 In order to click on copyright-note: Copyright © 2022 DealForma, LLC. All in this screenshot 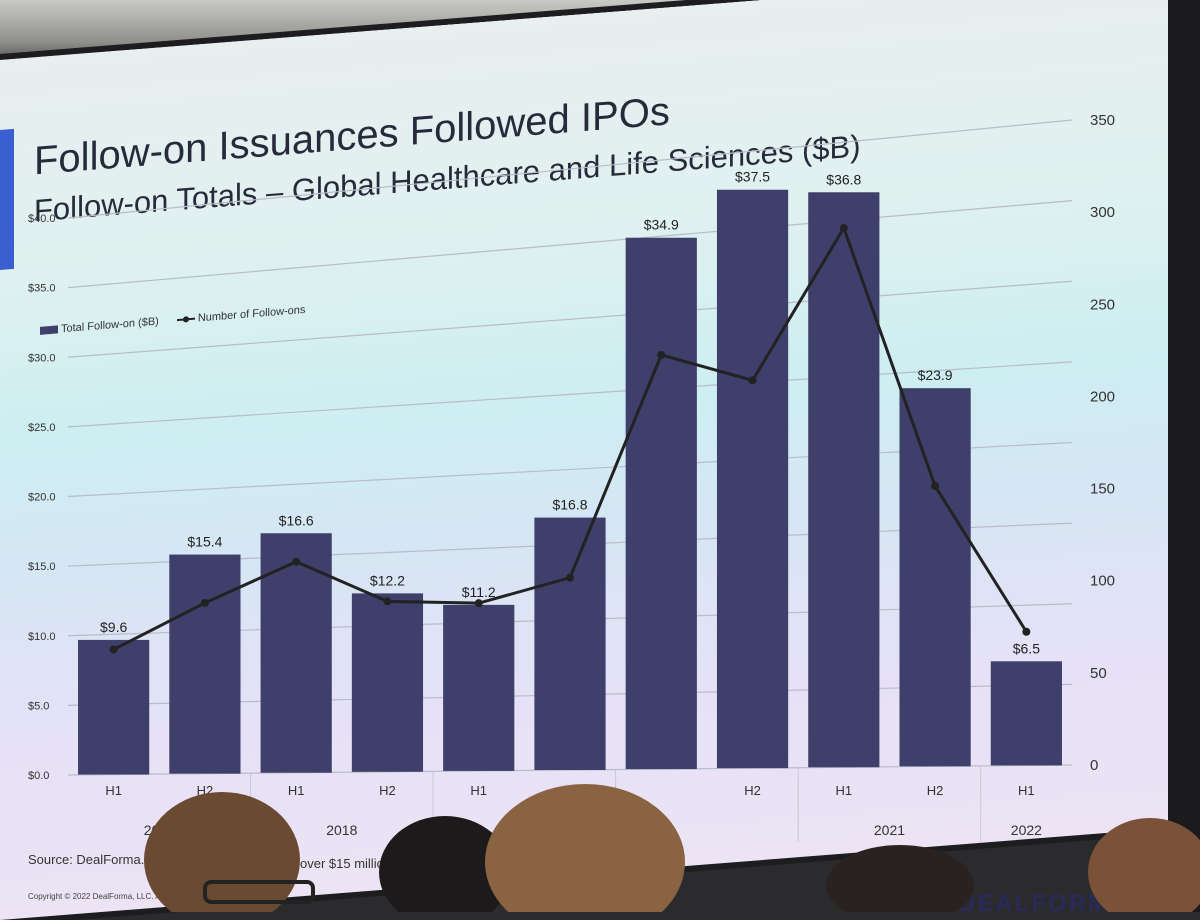, I will do `click(96, 896)`.